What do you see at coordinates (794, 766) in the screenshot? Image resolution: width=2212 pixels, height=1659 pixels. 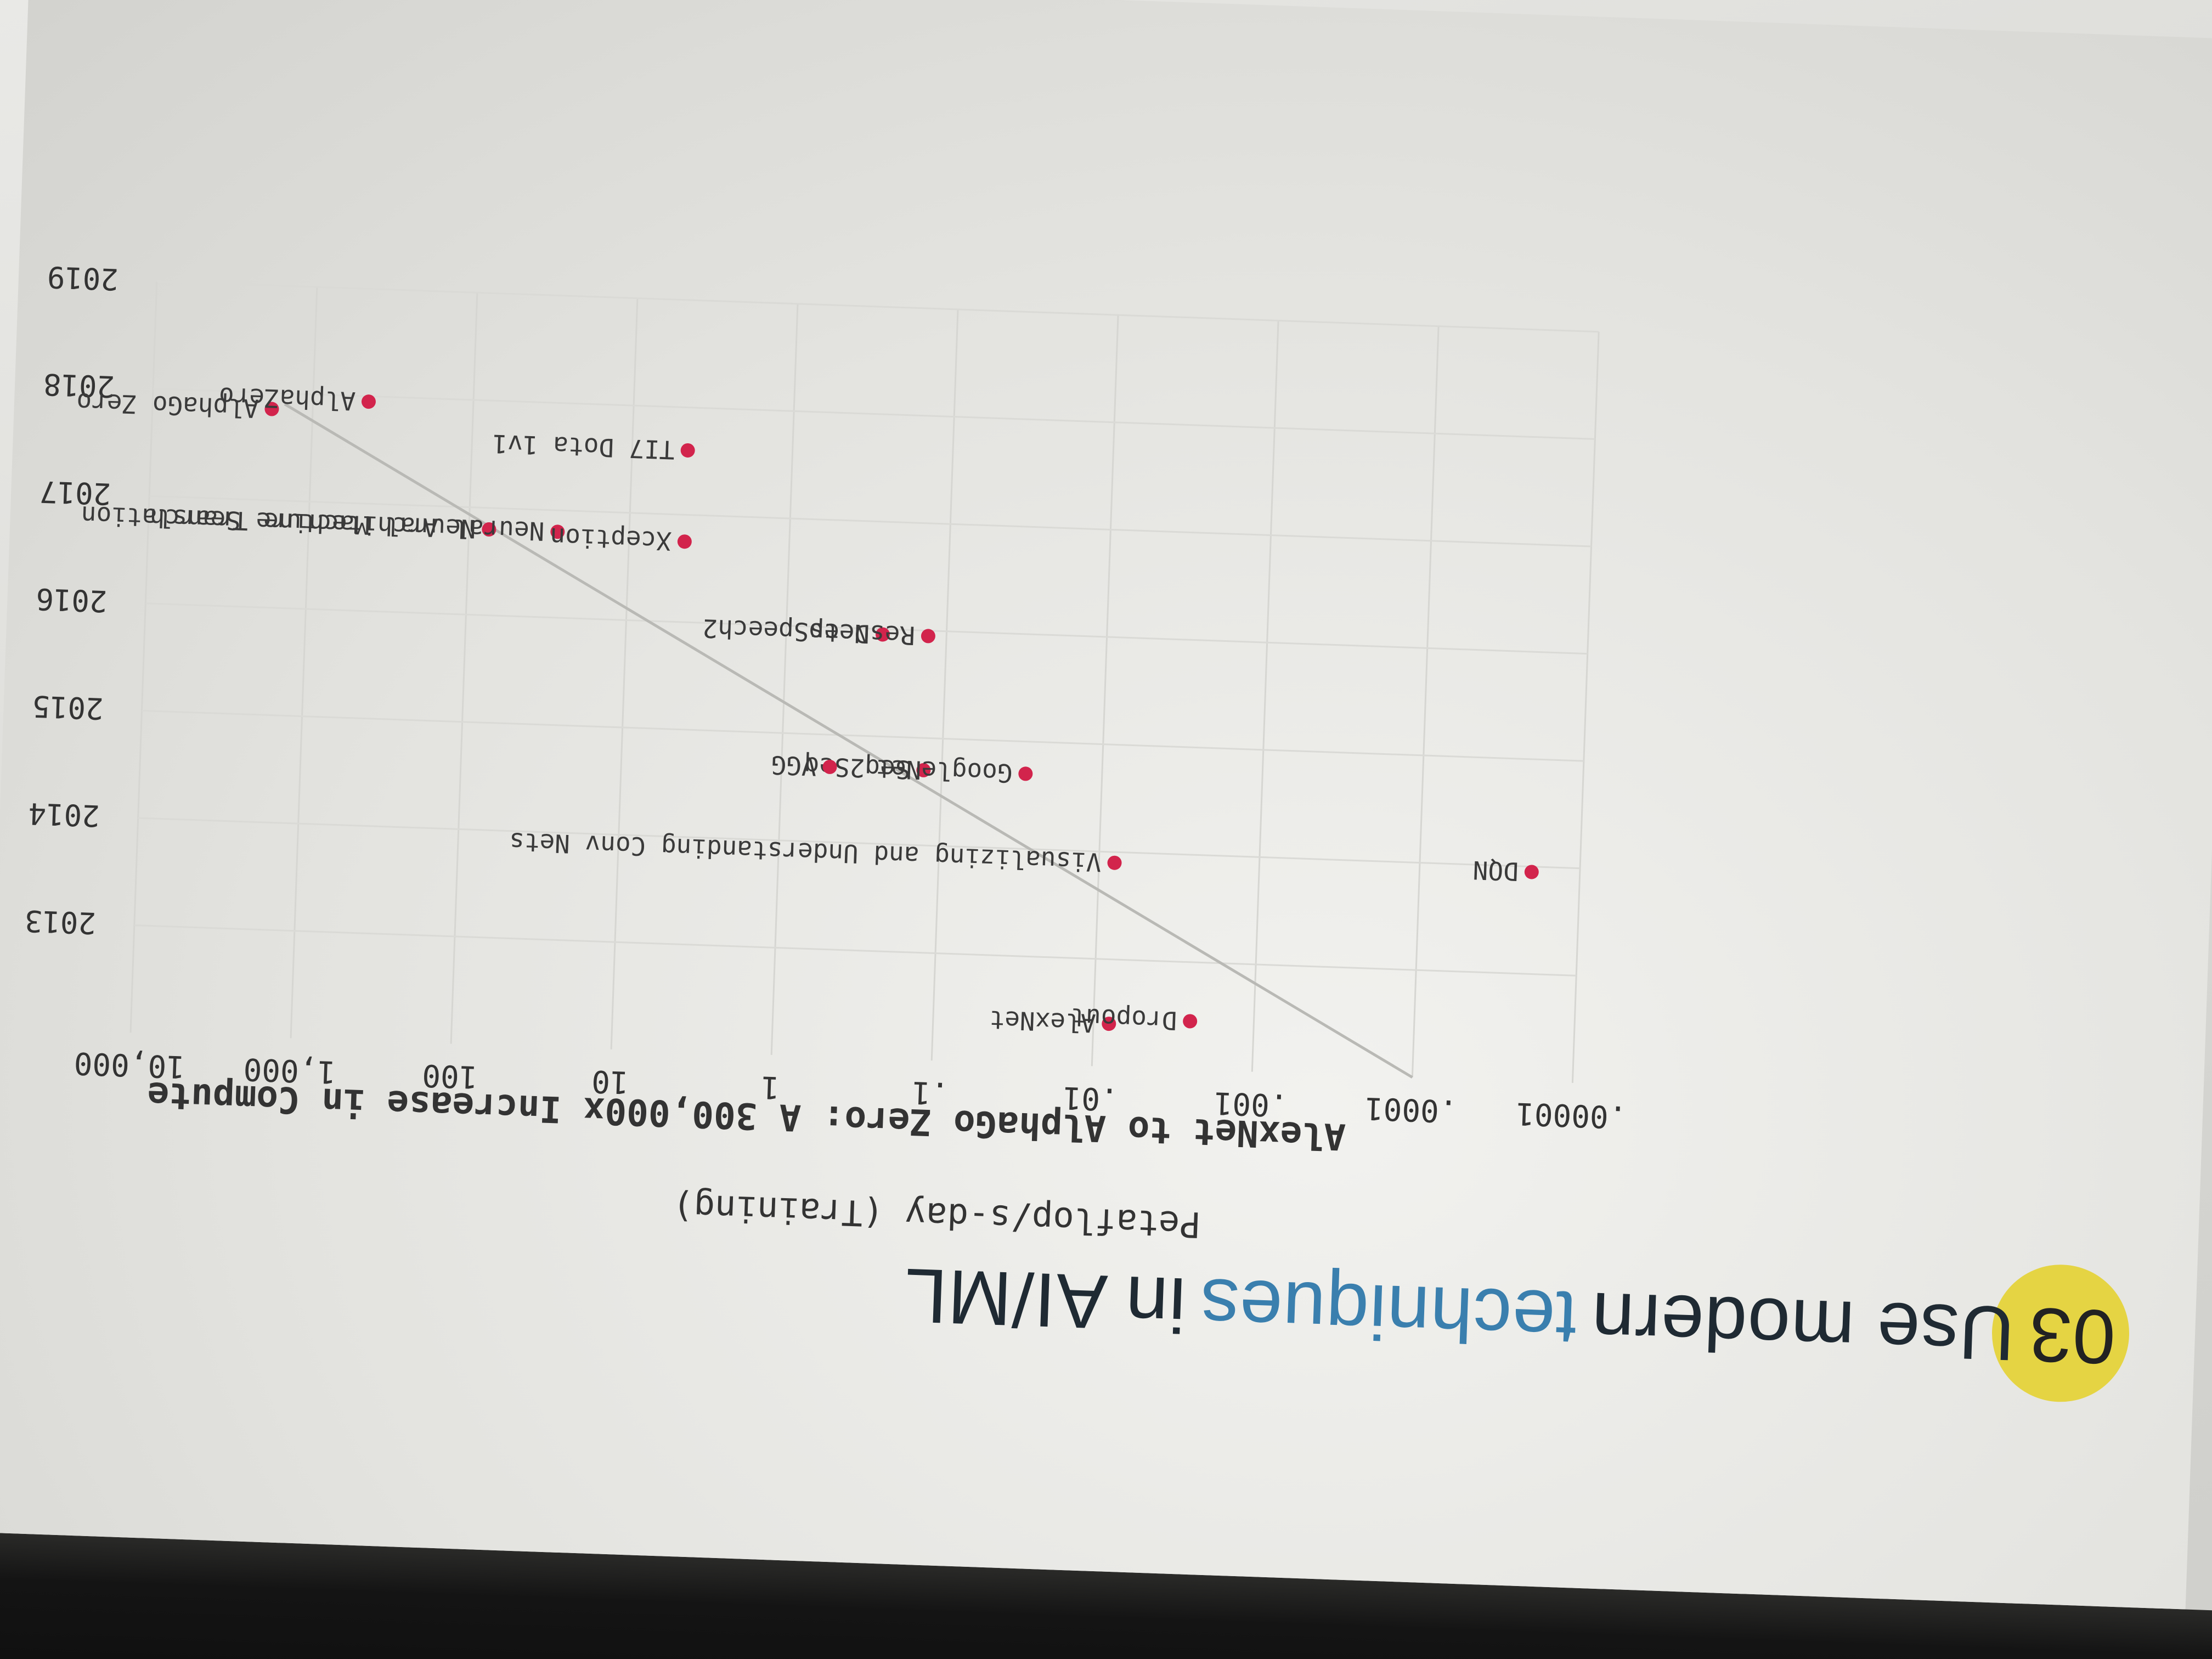 I see `data-point-label: VGG` at bounding box center [794, 766].